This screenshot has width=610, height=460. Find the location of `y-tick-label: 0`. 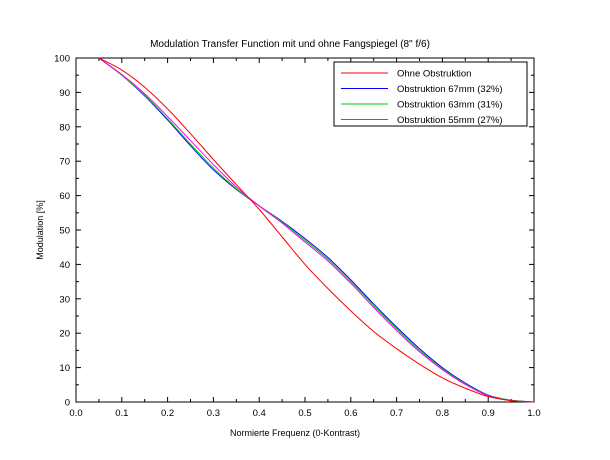

y-tick-label: 0 is located at coordinates (67, 403).